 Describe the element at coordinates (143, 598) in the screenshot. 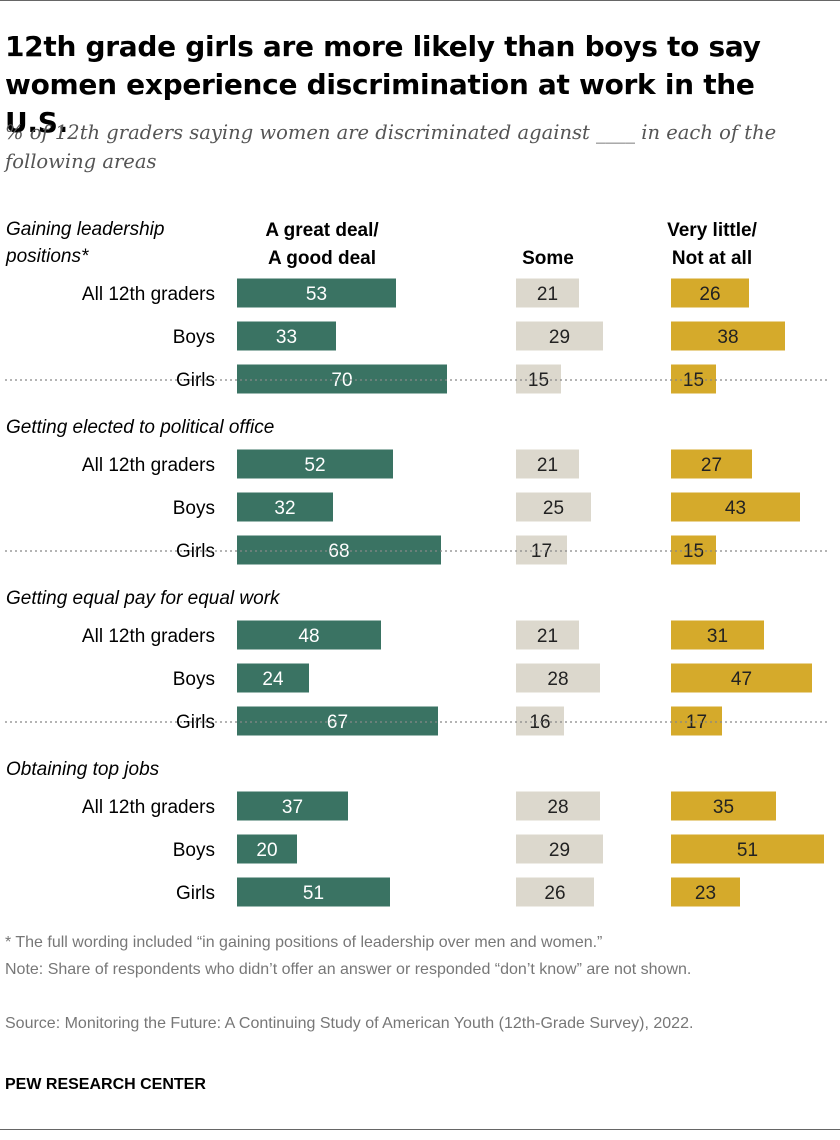

I see `group-label-3: Getting equal pay for equal work` at that location.